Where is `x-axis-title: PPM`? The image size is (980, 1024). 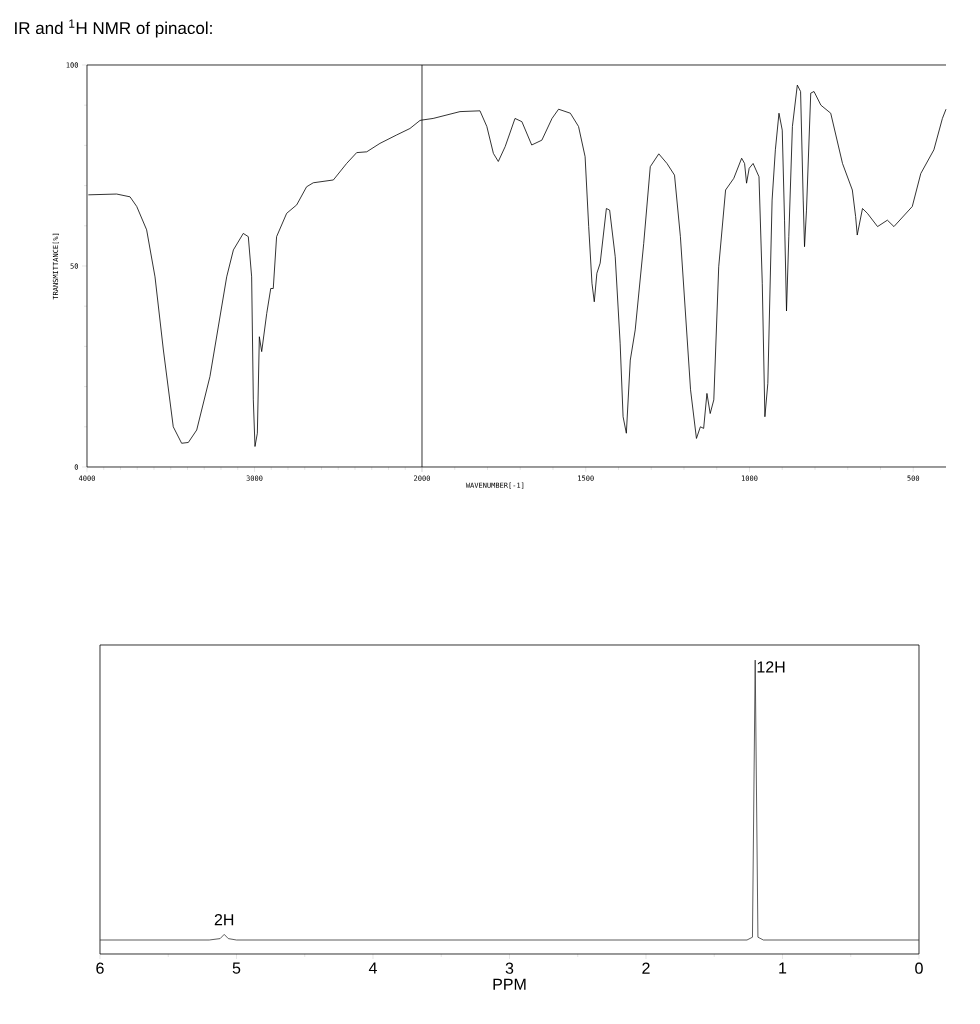 x-axis-title: PPM is located at coordinates (509, 984).